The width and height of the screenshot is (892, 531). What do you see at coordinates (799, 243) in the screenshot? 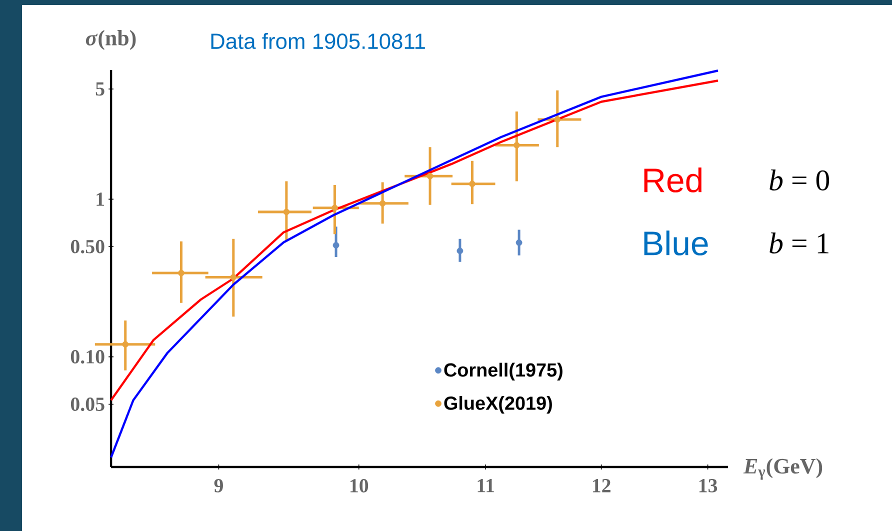
I see `text: b = 1` at bounding box center [799, 243].